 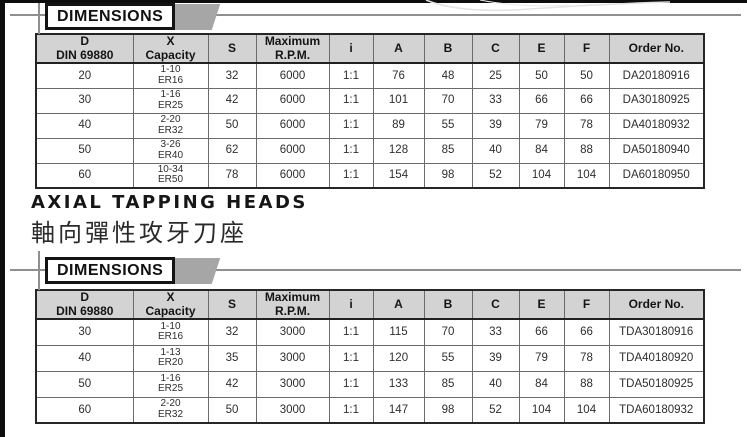 What do you see at coordinates (656, 410) in the screenshot?
I see `table-cell: TDA60180932` at bounding box center [656, 410].